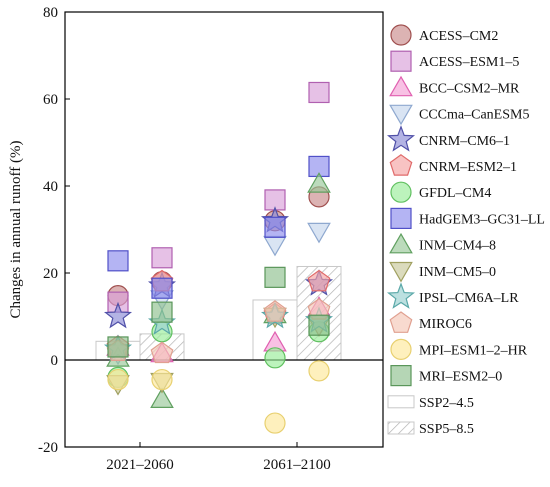 This screenshot has width=550, height=487. What do you see at coordinates (469, 88) in the screenshot?
I see `legend-label: BCC–CSM2–MR` at bounding box center [469, 88].